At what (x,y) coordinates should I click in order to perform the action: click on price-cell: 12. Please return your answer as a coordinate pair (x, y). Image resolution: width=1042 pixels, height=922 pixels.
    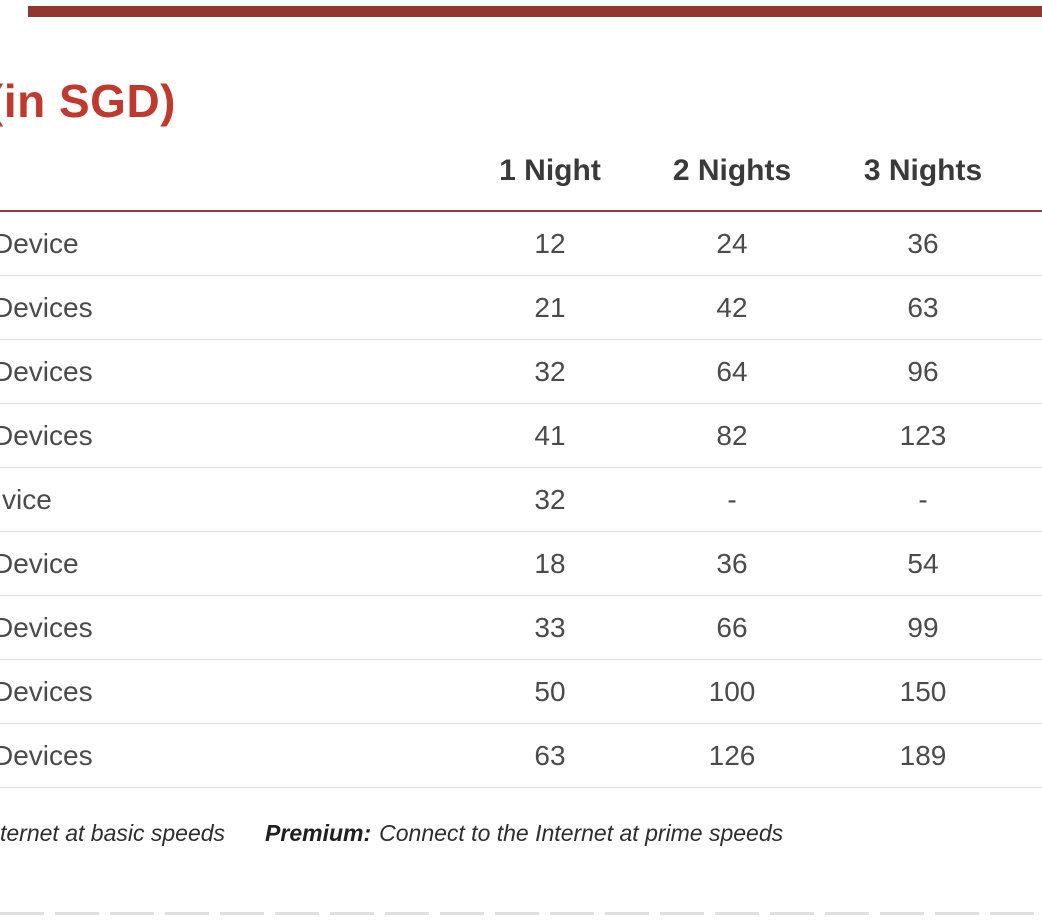
    Looking at the image, I should click on (550, 243).